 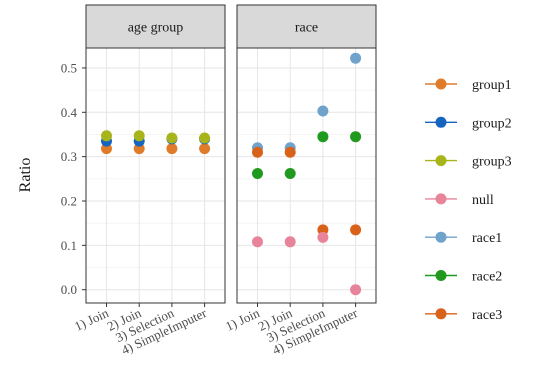 I want to click on legend-item-race3: race3, so click(x=463, y=315).